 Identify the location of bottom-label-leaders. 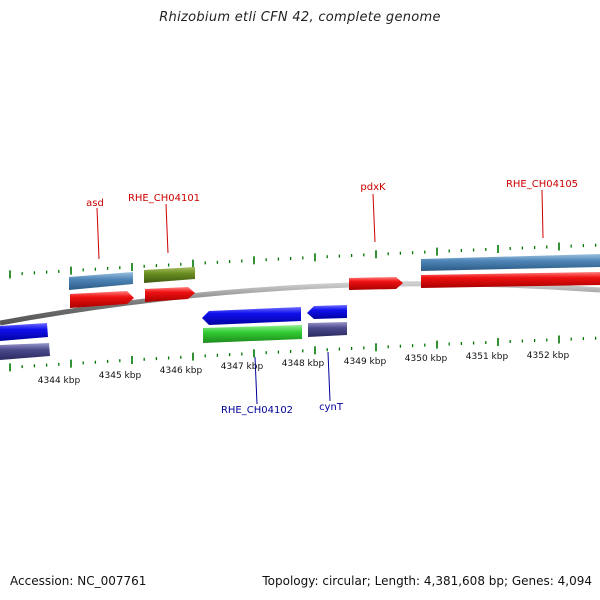
(292, 378).